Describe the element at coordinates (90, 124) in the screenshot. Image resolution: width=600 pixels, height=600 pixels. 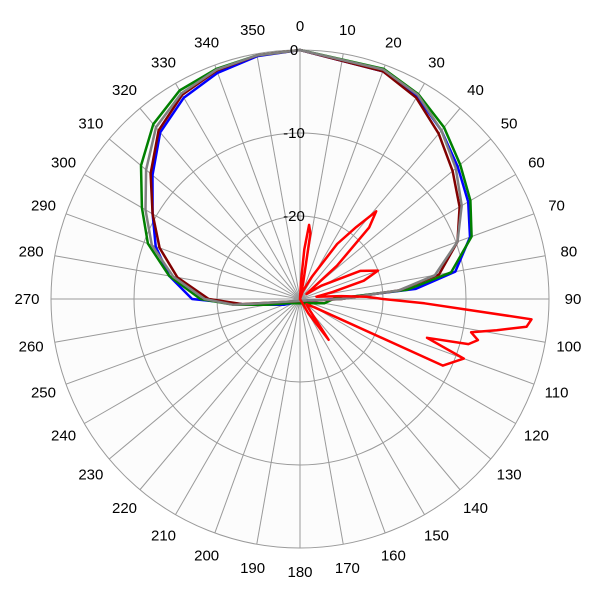
I see `angle-tick-label: 310` at that location.